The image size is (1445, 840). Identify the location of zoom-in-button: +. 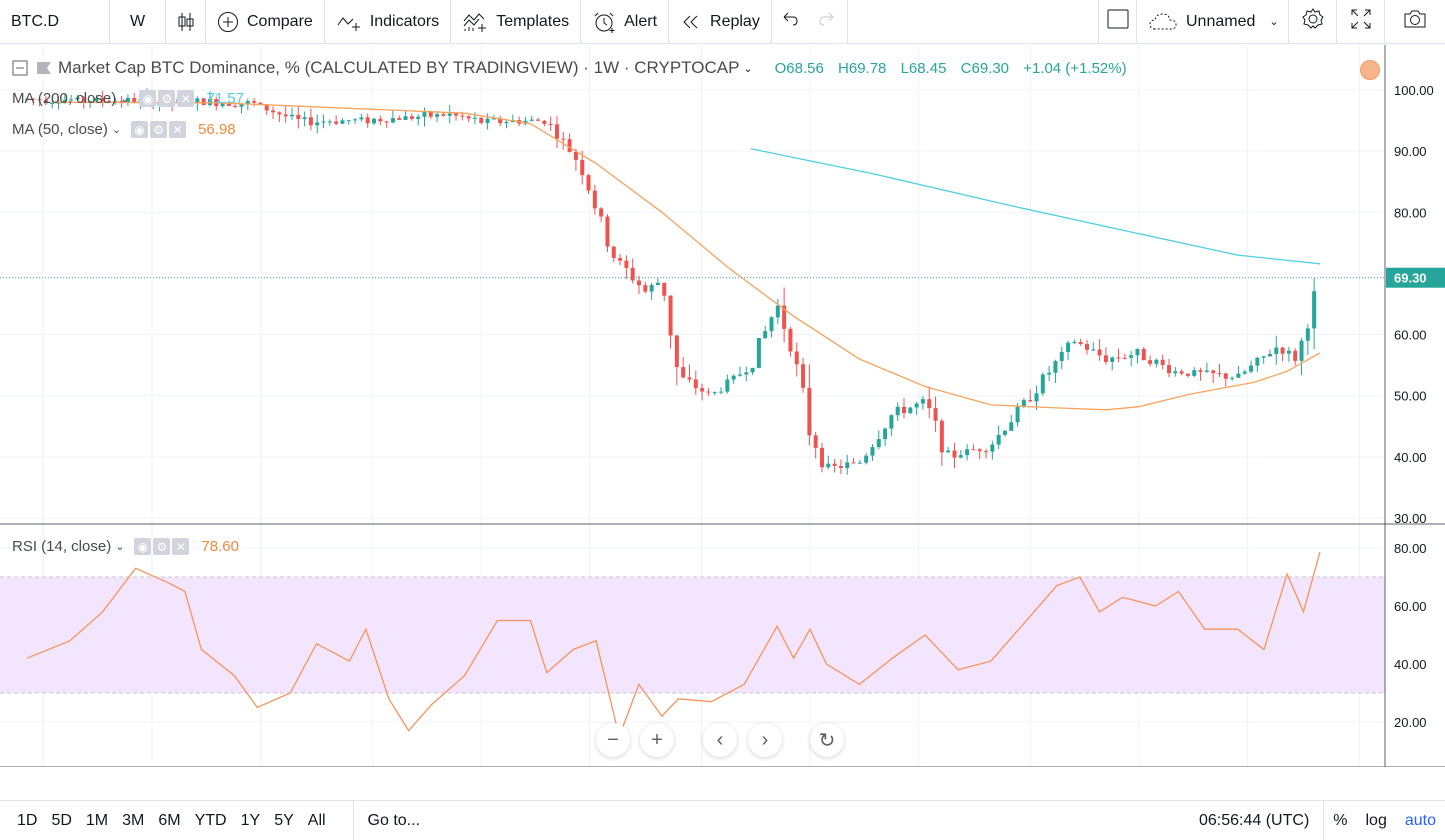
(657, 740).